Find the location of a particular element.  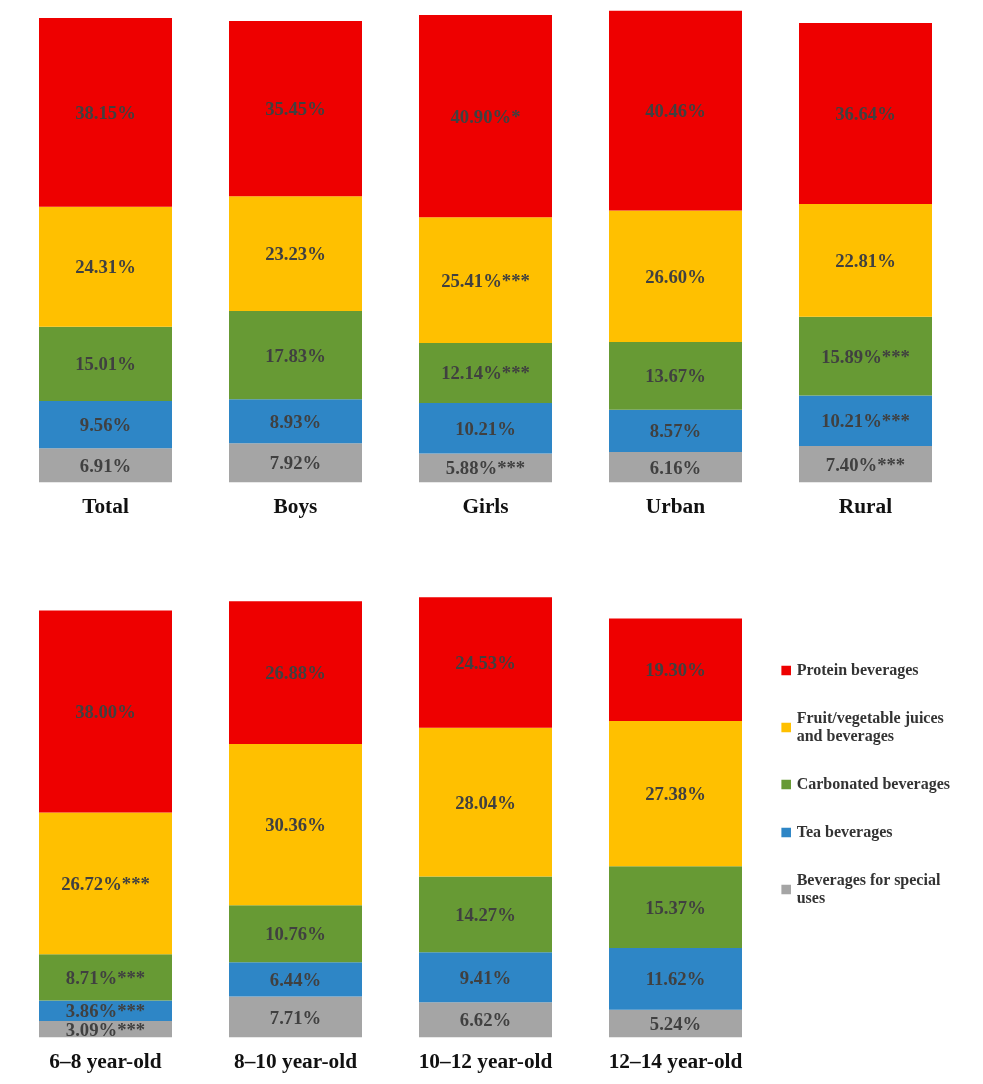

data-label: 26.60% is located at coordinates (675, 276).